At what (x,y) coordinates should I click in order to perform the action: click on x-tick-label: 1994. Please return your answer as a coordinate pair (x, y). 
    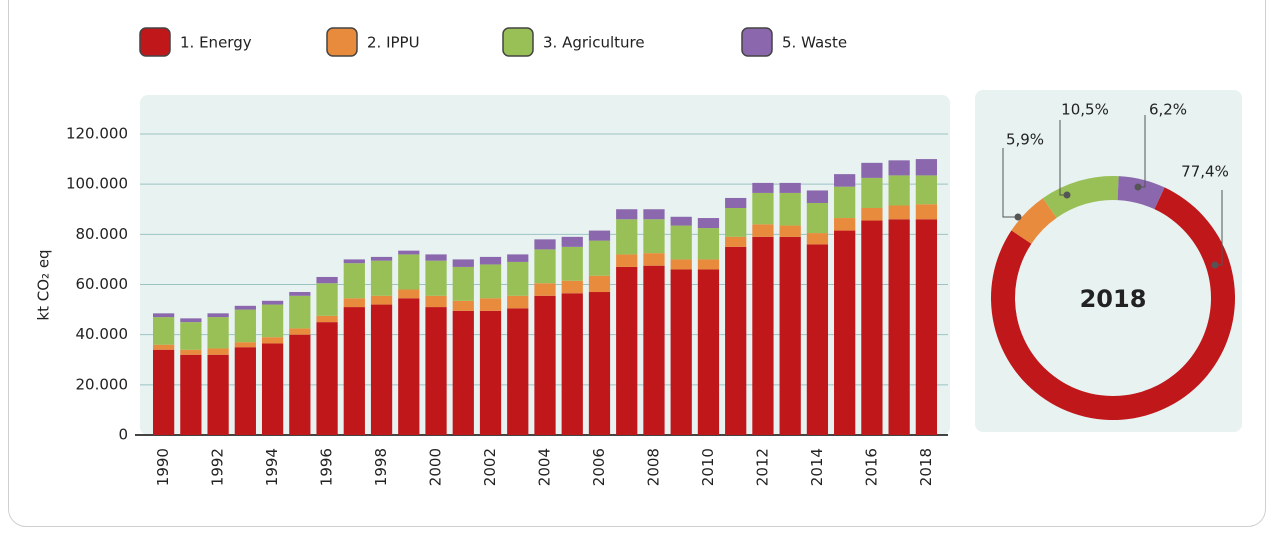
    Looking at the image, I should click on (272, 467).